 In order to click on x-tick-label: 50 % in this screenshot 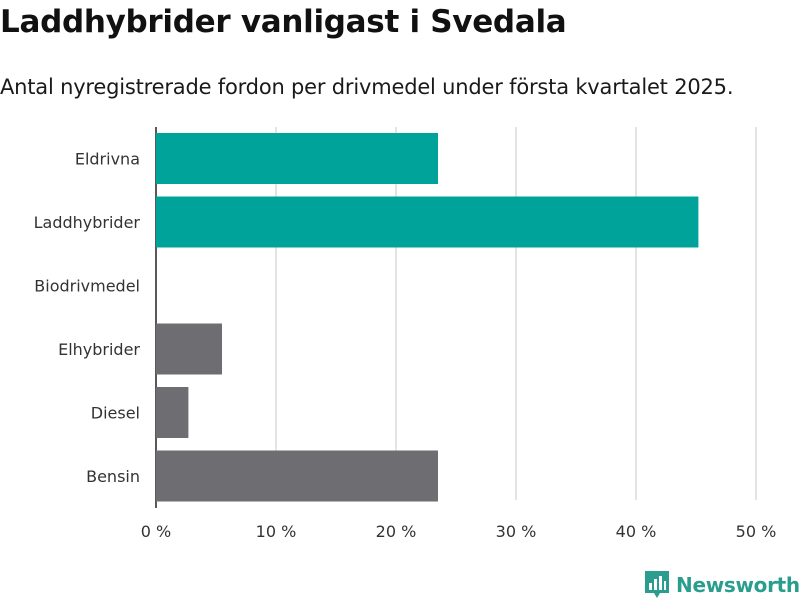, I will do `click(756, 531)`.